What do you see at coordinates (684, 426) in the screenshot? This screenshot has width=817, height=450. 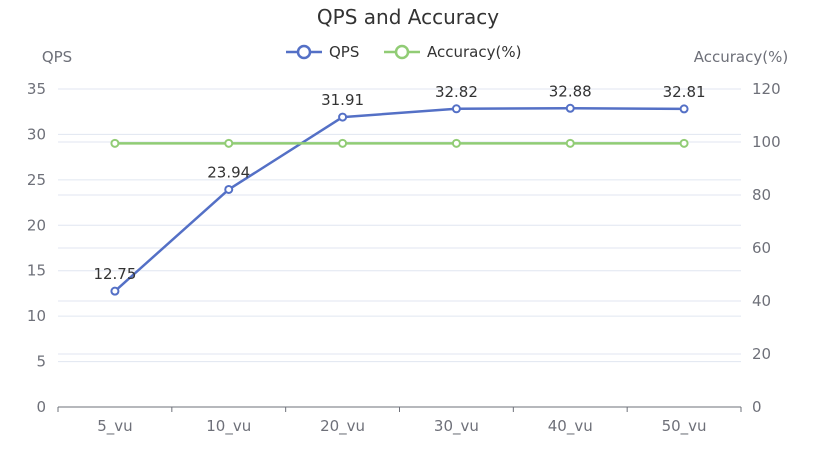 I see `x-tick-label: 50_vu` at bounding box center [684, 426].